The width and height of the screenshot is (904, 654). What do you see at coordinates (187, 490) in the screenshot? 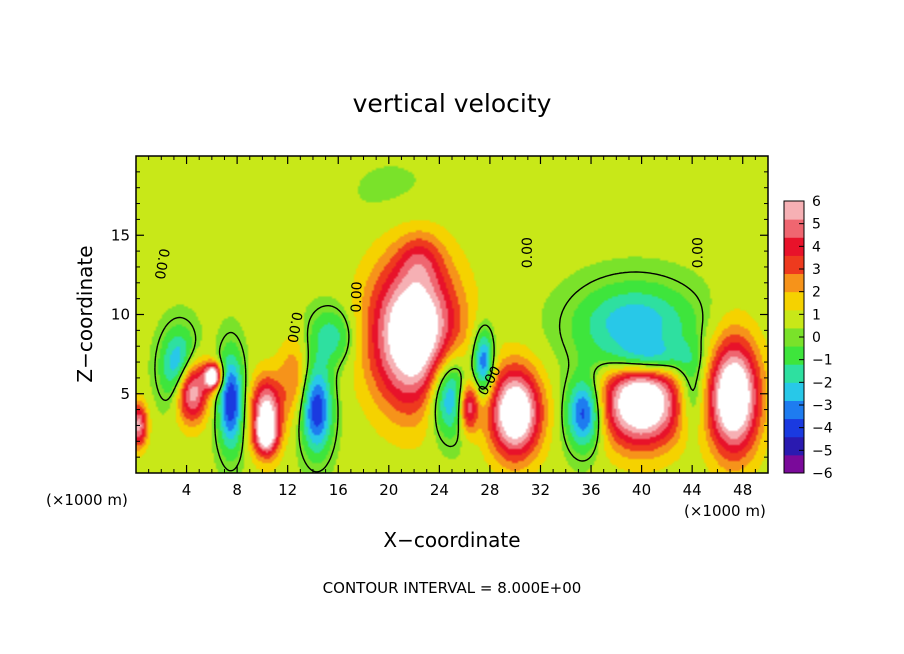
I see `x-tick-label: 4` at bounding box center [187, 490].